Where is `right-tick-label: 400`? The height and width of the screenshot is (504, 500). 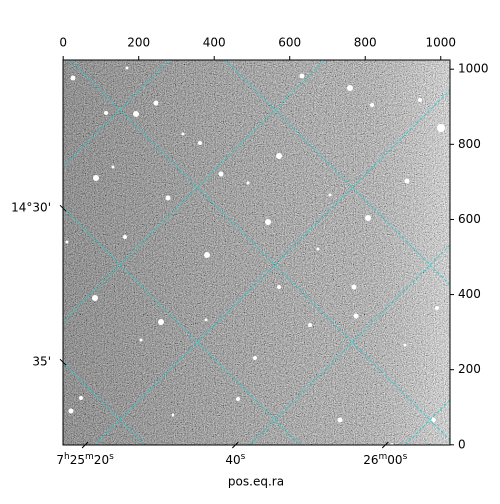 right-tick-label: 400 is located at coordinates (469, 294).